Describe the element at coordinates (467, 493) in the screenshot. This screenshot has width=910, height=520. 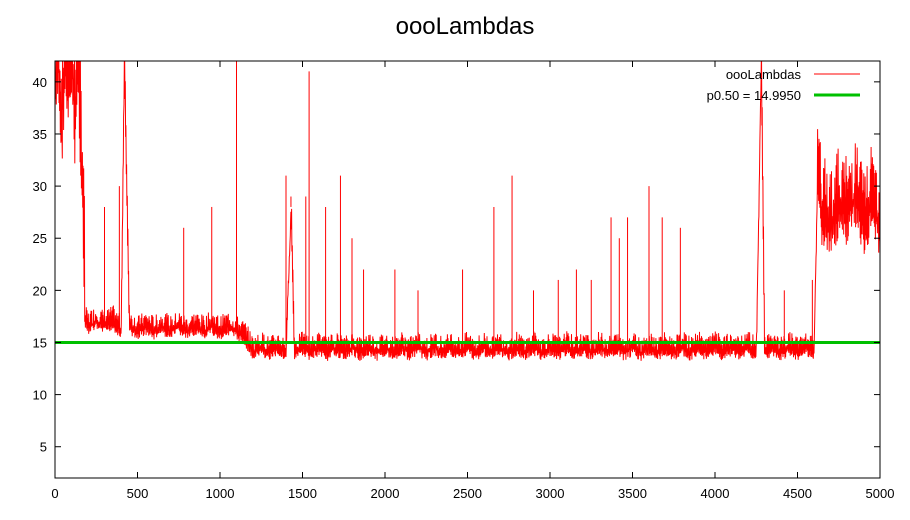
I see `x-tick-label: 2500` at that location.